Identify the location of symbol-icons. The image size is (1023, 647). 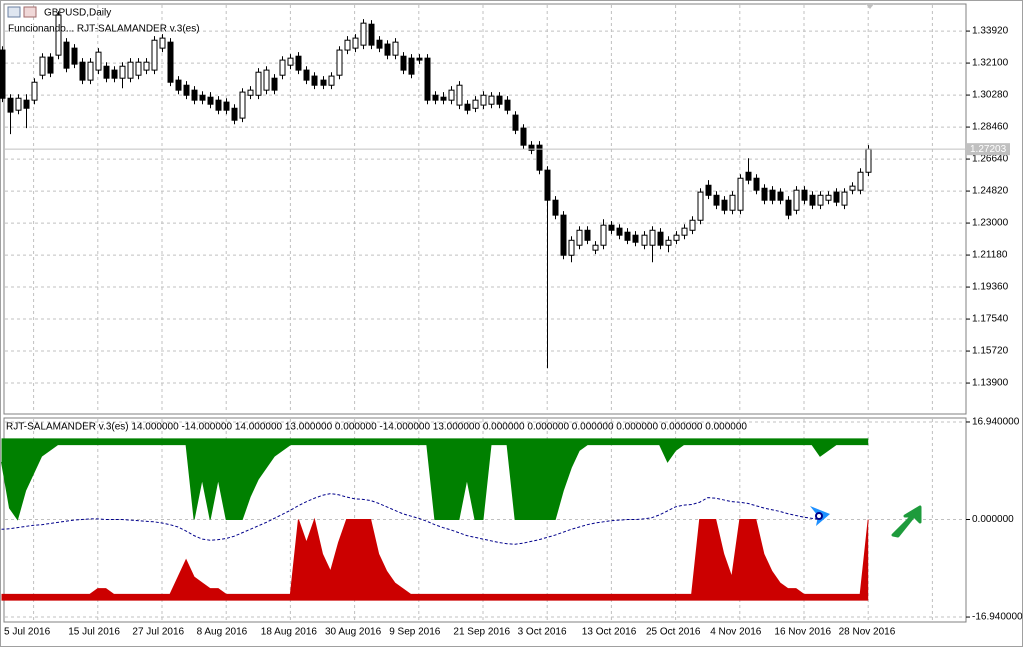
(22, 12).